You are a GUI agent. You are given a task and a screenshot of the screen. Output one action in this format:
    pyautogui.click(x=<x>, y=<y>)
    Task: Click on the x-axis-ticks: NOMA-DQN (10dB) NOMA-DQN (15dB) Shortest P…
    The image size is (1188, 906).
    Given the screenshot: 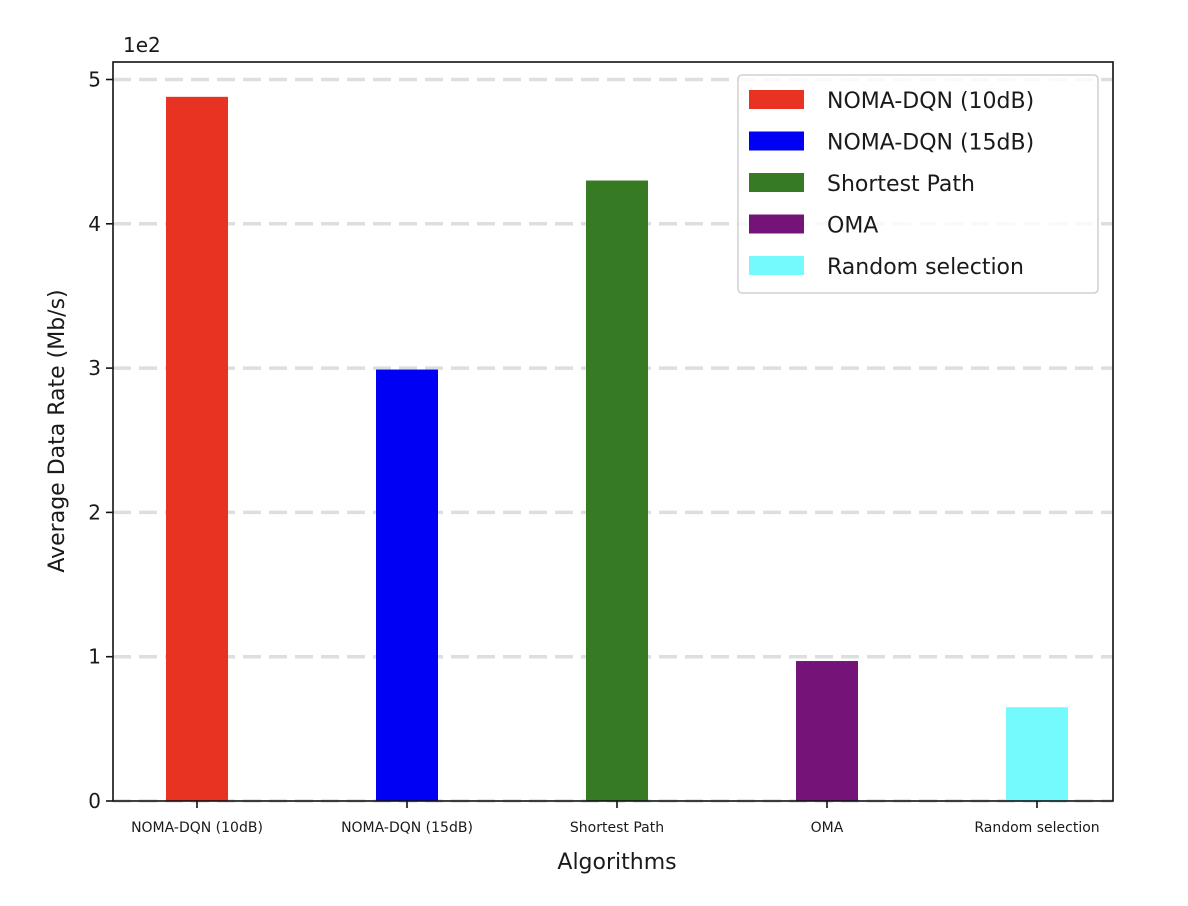 What is the action you would take?
    pyautogui.click(x=615, y=818)
    